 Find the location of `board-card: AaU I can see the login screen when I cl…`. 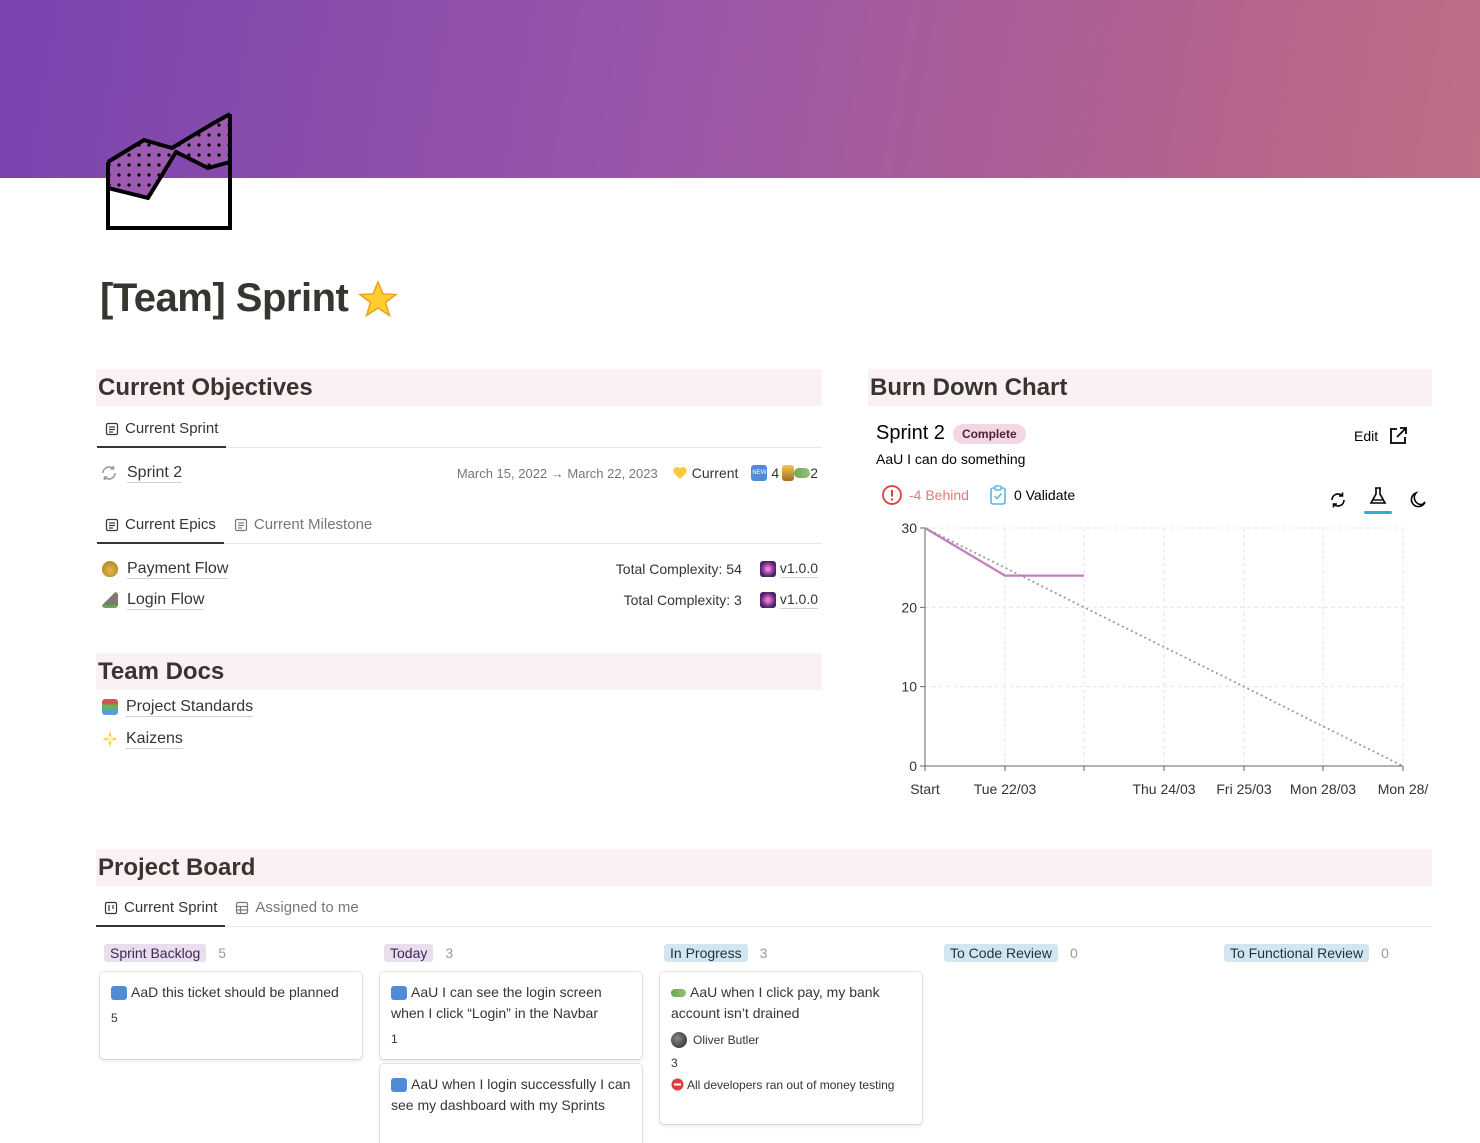

board-card: AaU I can see the login screen when I cl… is located at coordinates (511, 1015).